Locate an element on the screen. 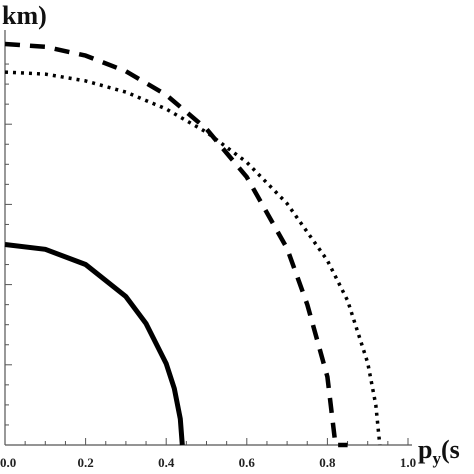 Image resolution: width=474 pixels, height=474 pixels. x-tick-label: 0.4 is located at coordinates (166, 462).